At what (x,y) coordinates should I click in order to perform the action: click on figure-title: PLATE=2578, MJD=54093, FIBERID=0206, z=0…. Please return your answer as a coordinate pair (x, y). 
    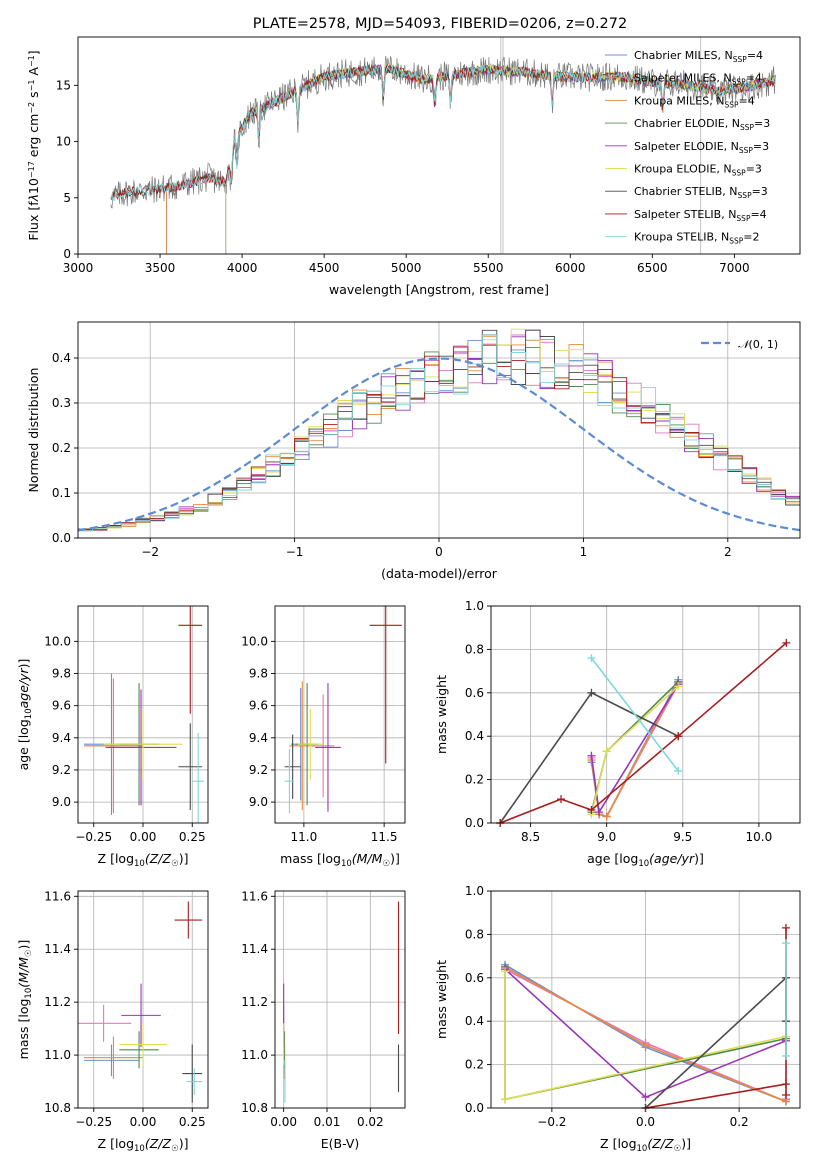
    Looking at the image, I should click on (440, 24).